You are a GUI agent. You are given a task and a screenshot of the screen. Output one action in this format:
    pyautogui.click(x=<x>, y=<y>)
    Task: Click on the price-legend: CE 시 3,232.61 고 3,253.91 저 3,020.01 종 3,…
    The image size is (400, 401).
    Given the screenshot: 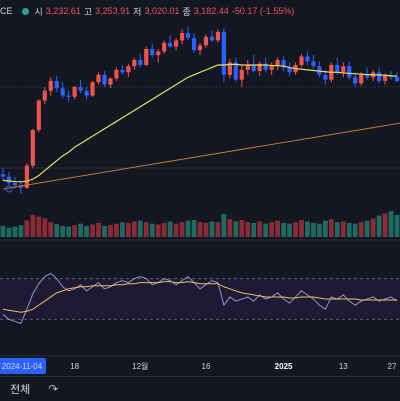 What is the action you would take?
    pyautogui.click(x=147, y=11)
    